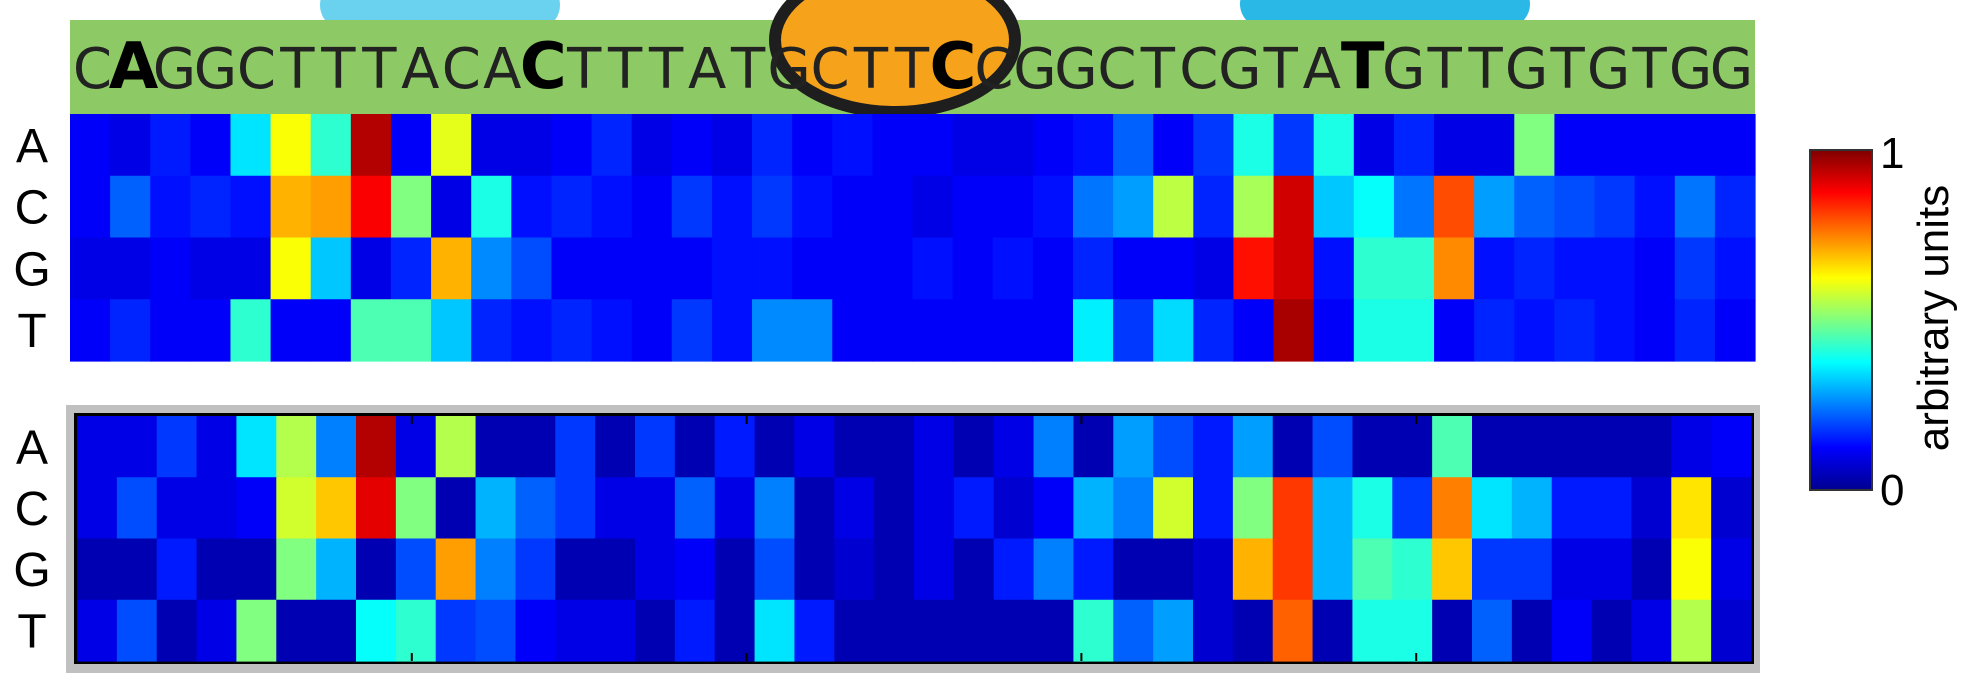 The image size is (1965, 687). What do you see at coordinates (32, 146) in the screenshot?
I see `row-label-A: A` at bounding box center [32, 146].